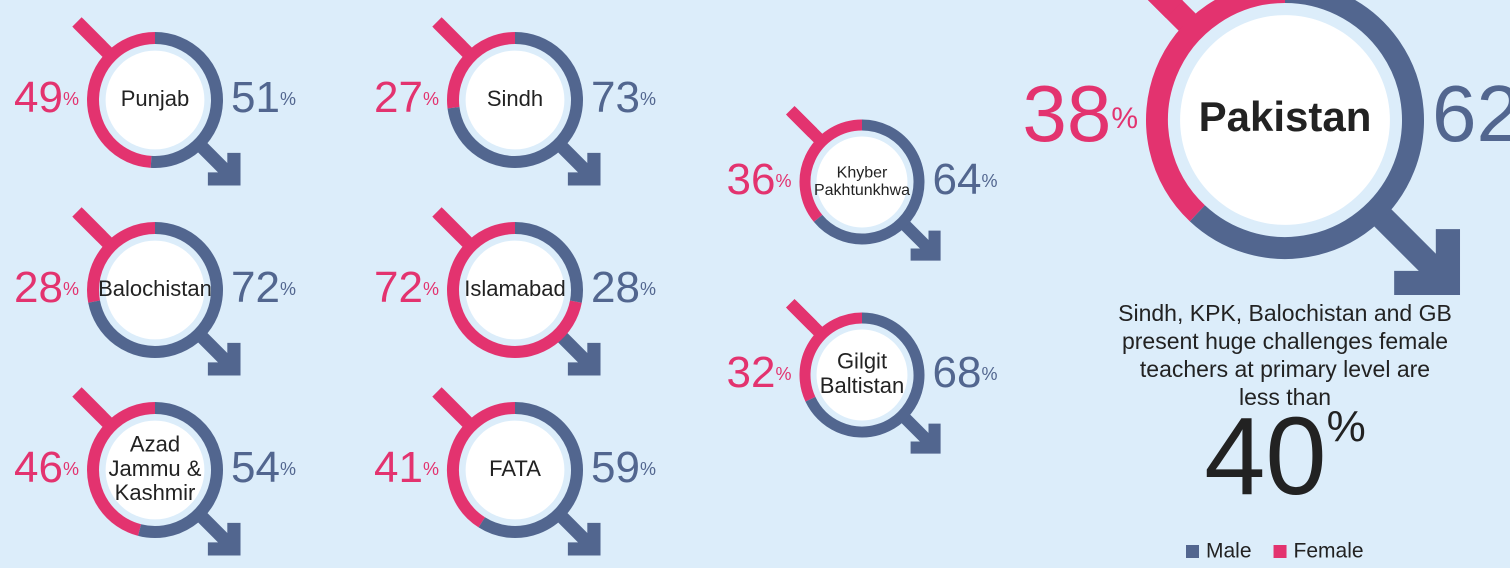 The width and height of the screenshot is (1510, 568). Describe the element at coordinates (1284, 456) in the screenshot. I see `highlight: 40%` at that location.